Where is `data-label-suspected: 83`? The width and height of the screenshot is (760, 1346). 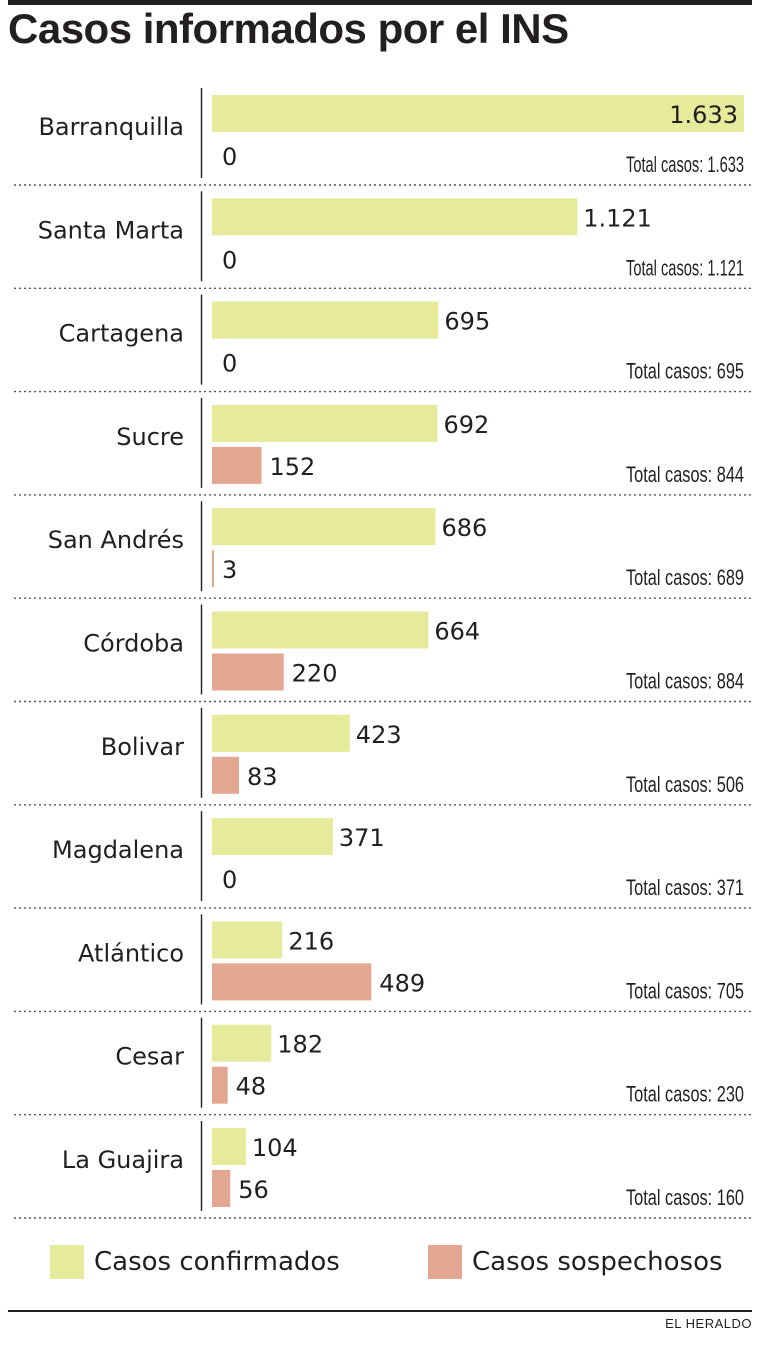
data-label-suspected: 83 is located at coordinates (262, 777).